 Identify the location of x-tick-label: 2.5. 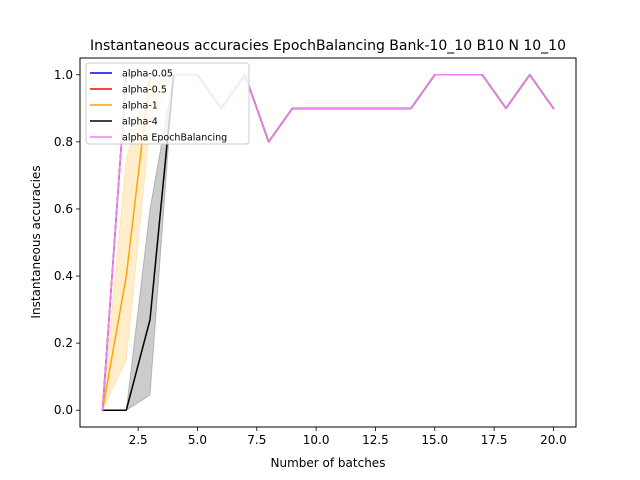
(138, 440).